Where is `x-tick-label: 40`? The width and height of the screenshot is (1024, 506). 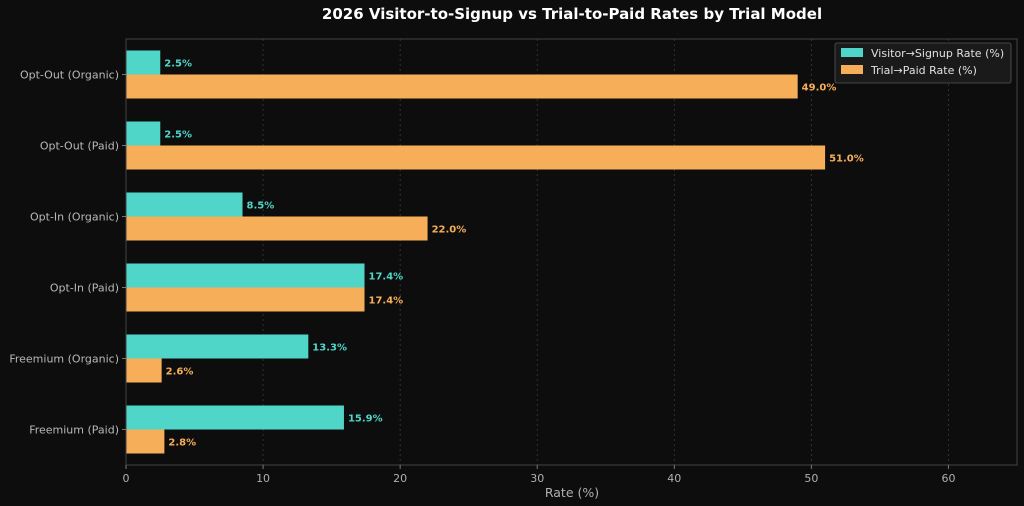
x-tick-label: 40 is located at coordinates (674, 478).